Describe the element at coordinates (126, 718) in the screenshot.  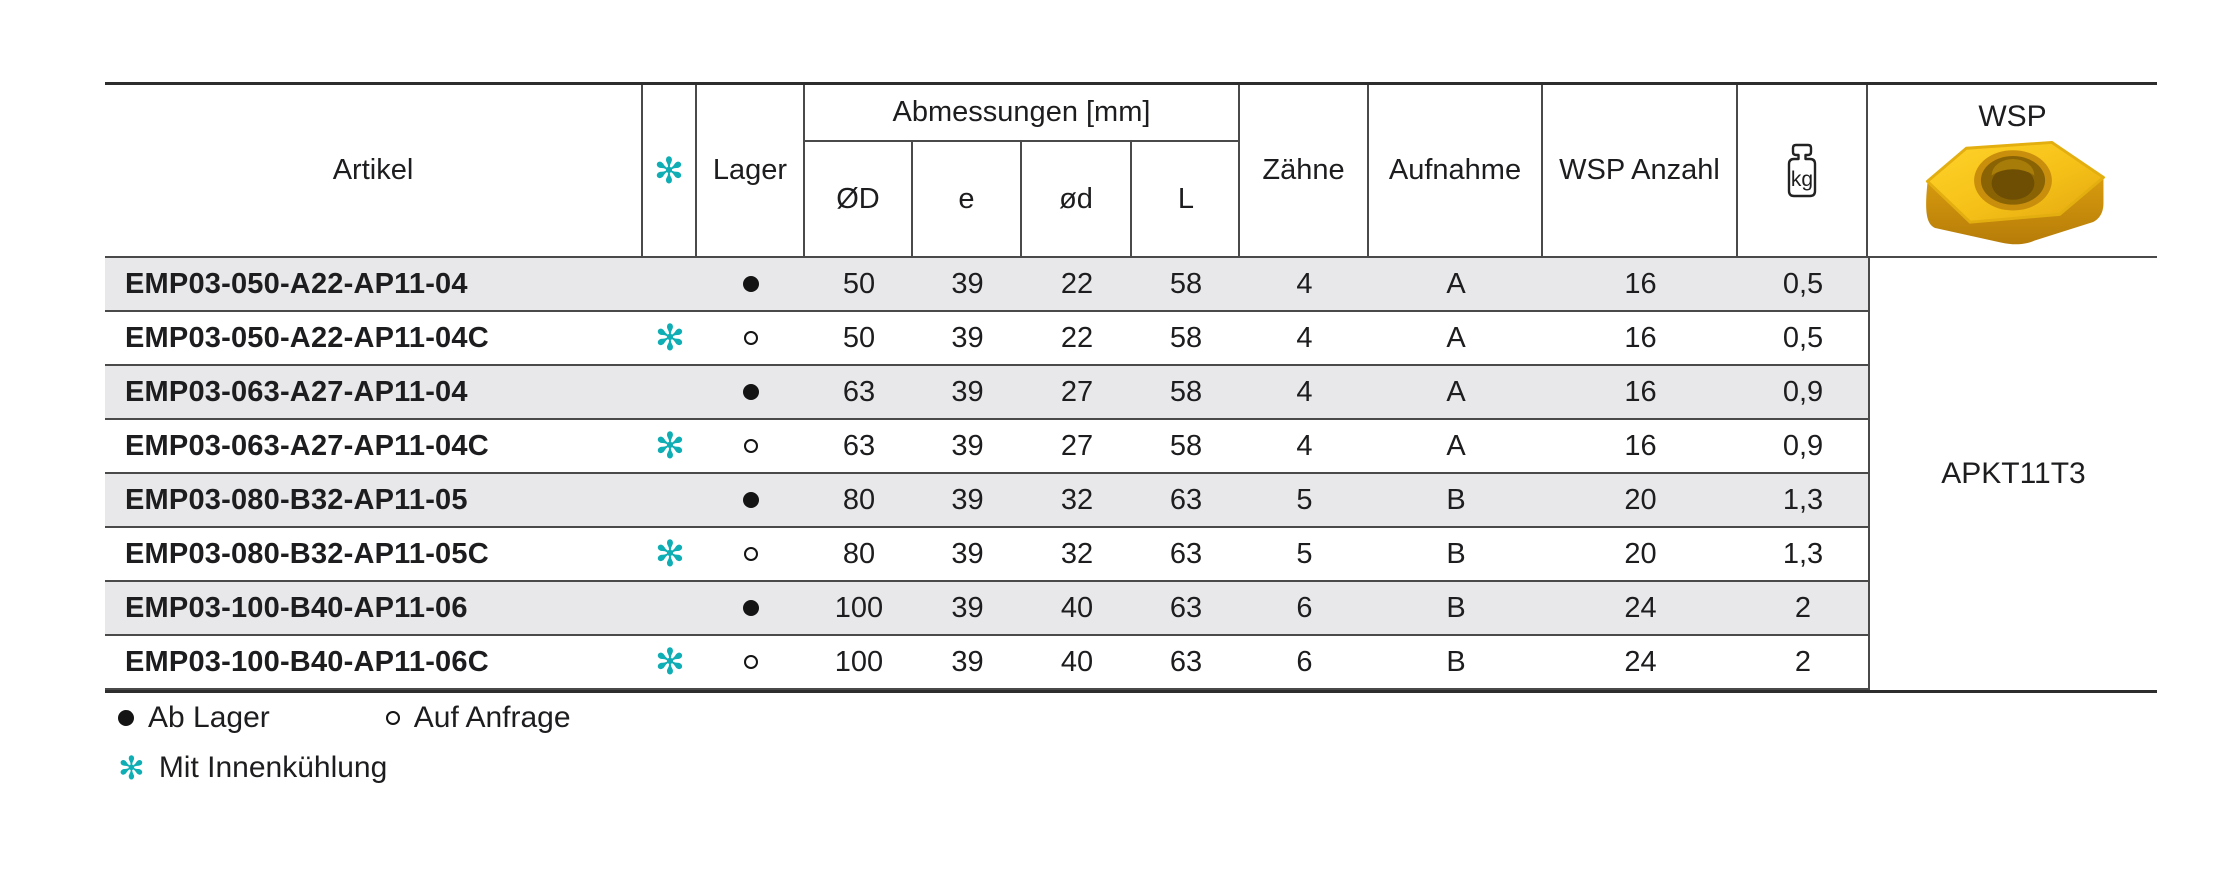
I see `filled-dot-icon` at that location.